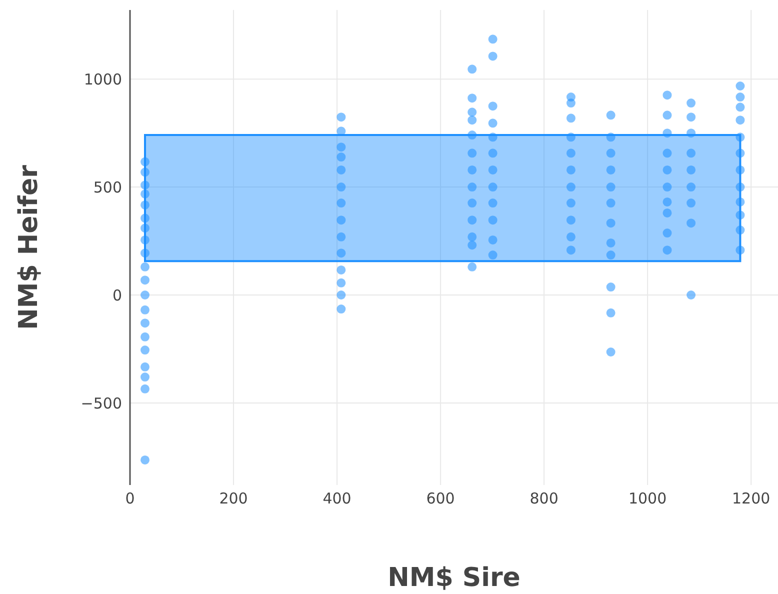 The width and height of the screenshot is (778, 594). I want to click on y-tick-label: 0, so click(117, 295).